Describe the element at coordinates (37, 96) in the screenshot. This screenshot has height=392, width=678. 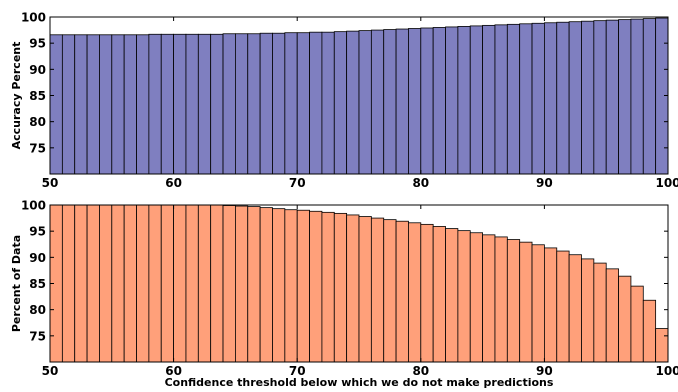
I see `y-tick-label-85: 85` at that location.